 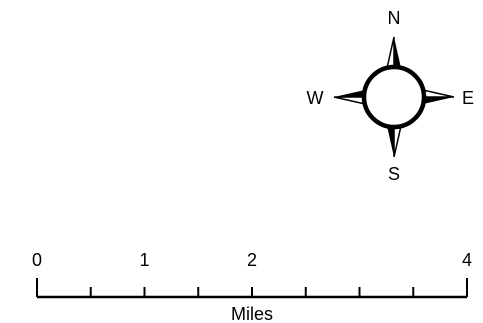 I want to click on scale-label: 1, so click(x=144, y=260).